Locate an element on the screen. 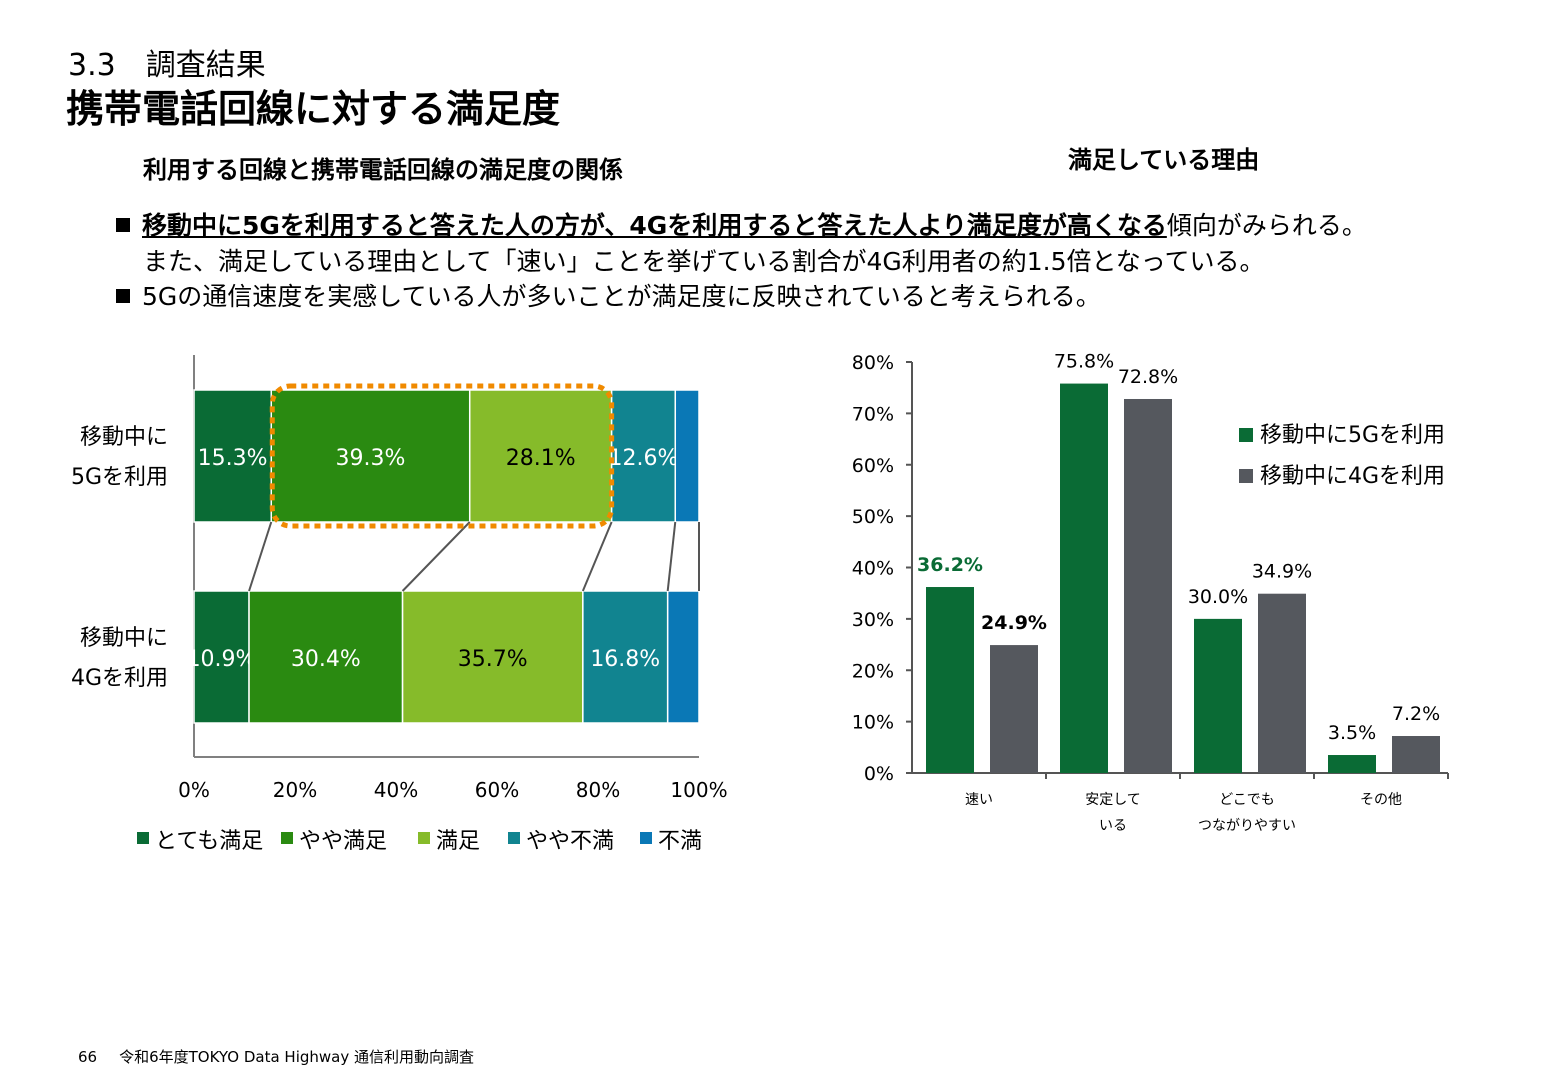 The width and height of the screenshot is (1560, 1080). legend-label: 移動中に5Gを利用 is located at coordinates (1352, 435).